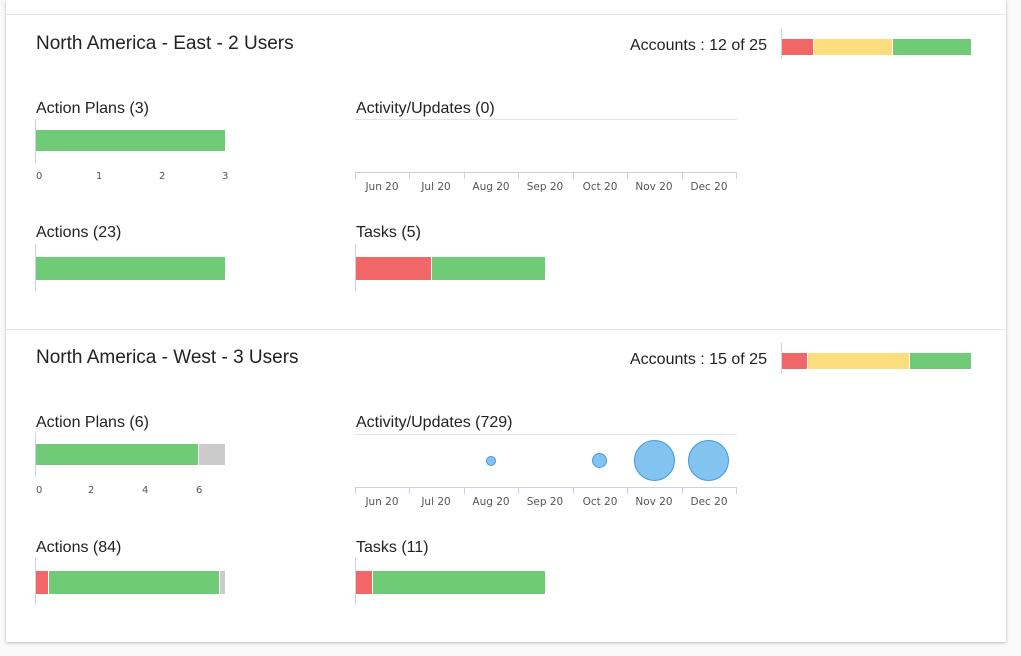 This screenshot has height=656, width=1021. Describe the element at coordinates (698, 45) in the screenshot. I see `accounts-label: Accounts : 12 of 25` at that location.